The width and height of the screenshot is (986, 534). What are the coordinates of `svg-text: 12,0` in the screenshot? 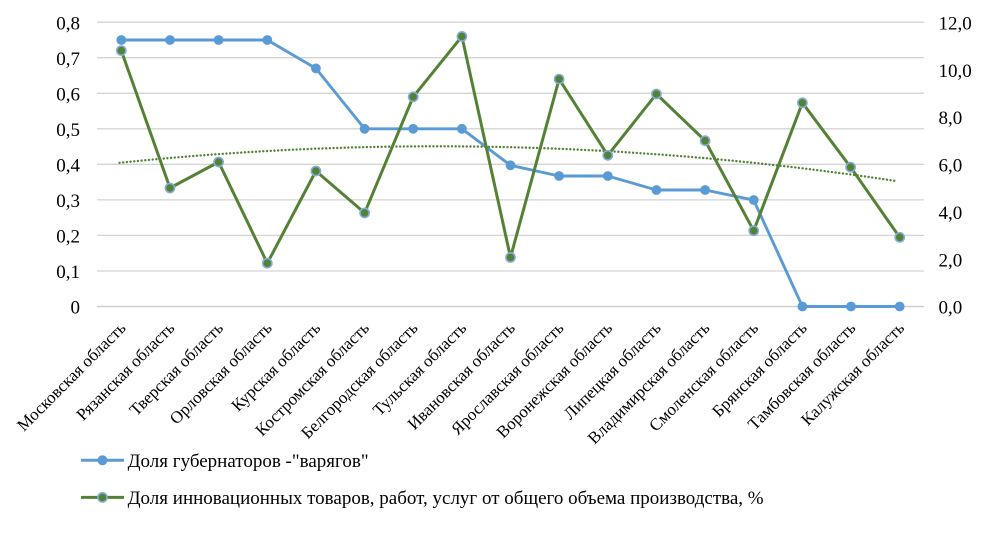 It's located at (955, 23).